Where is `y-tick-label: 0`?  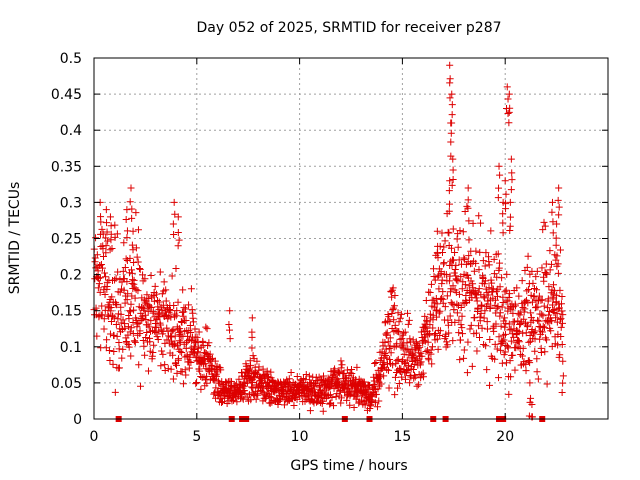 y-tick-label: 0 is located at coordinates (77, 420).